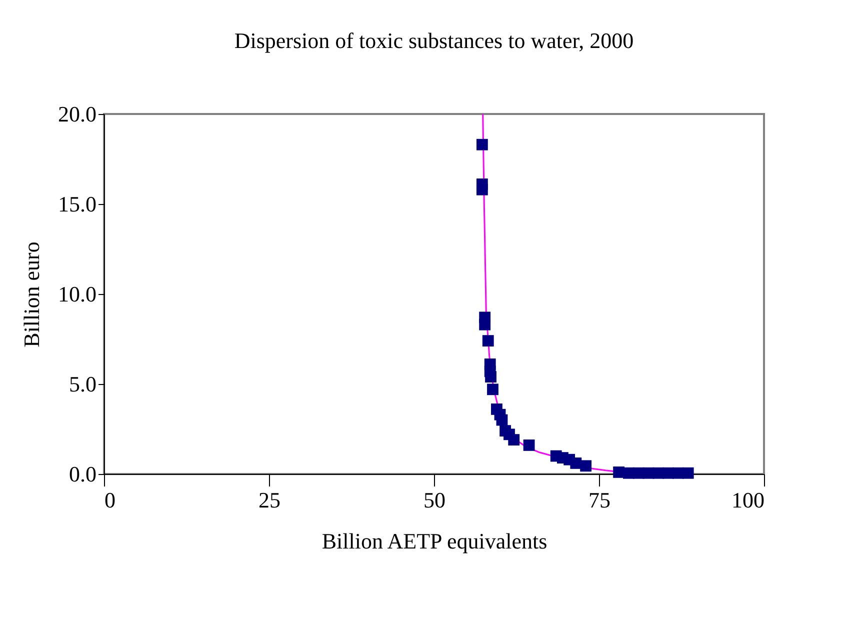 Image resolution: width=861 pixels, height=634 pixels. What do you see at coordinates (31, 295) in the screenshot?
I see `y-axis-title: Billion euro` at bounding box center [31, 295].